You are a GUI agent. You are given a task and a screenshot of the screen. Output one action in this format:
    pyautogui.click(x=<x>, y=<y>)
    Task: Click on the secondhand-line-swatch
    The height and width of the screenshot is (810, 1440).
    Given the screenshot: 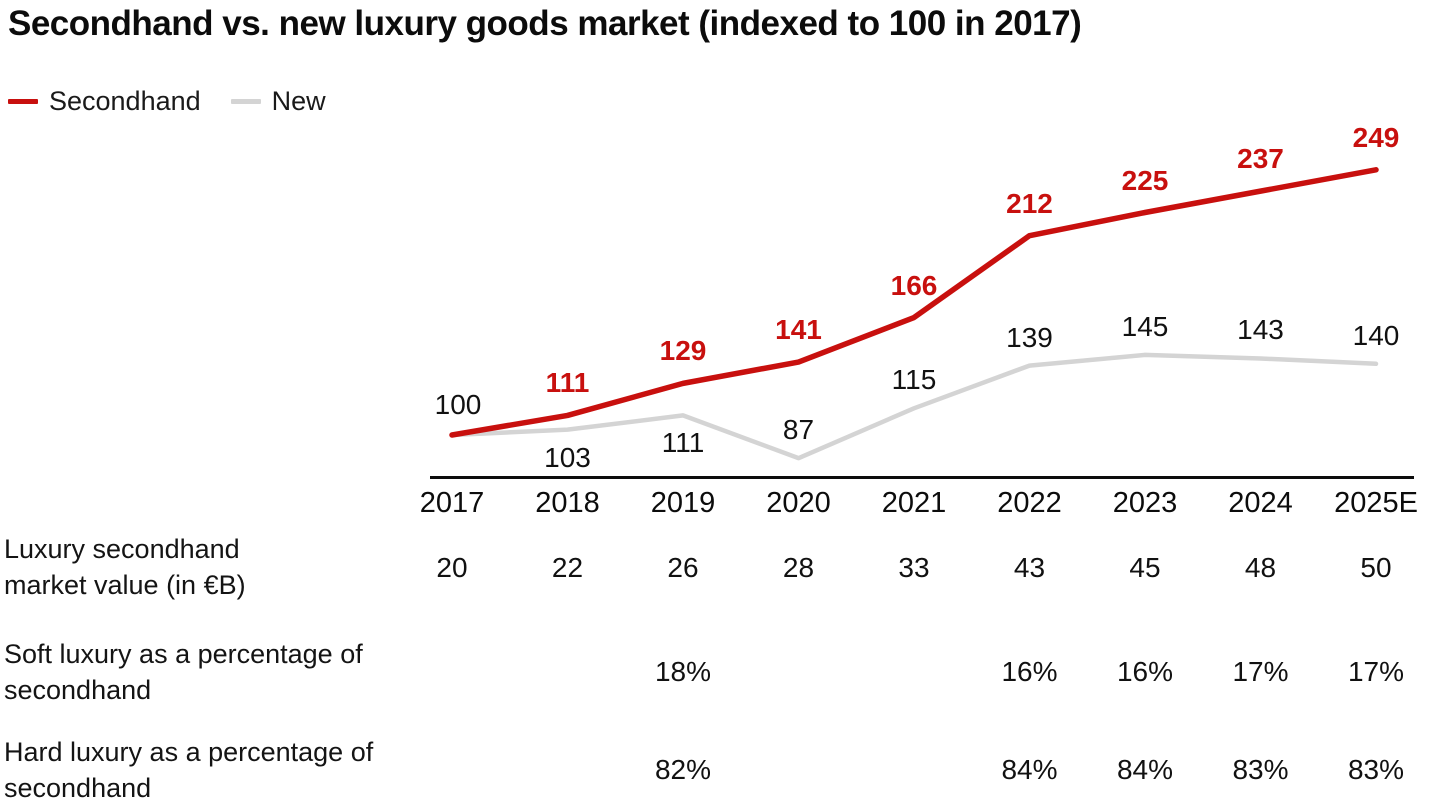 What is the action you would take?
    pyautogui.click(x=23, y=101)
    